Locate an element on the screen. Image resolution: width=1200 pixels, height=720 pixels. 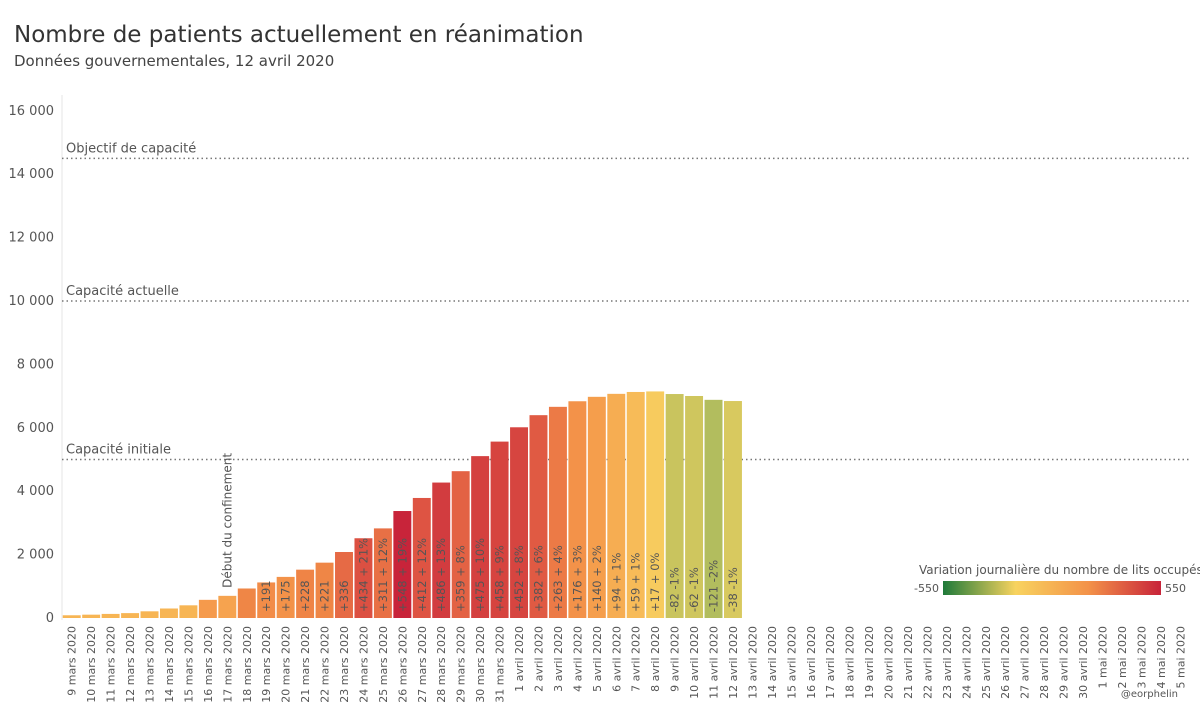
x-tick-label: 27 avril 2020 is located at coordinates (1025, 662).